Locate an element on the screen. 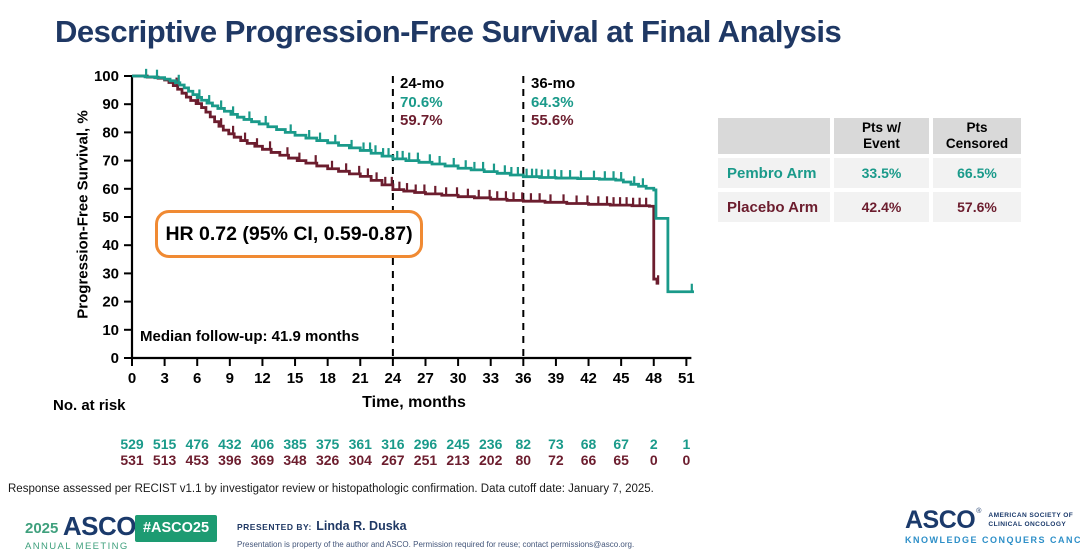  x-tick-label: 33 is located at coordinates (490, 378).